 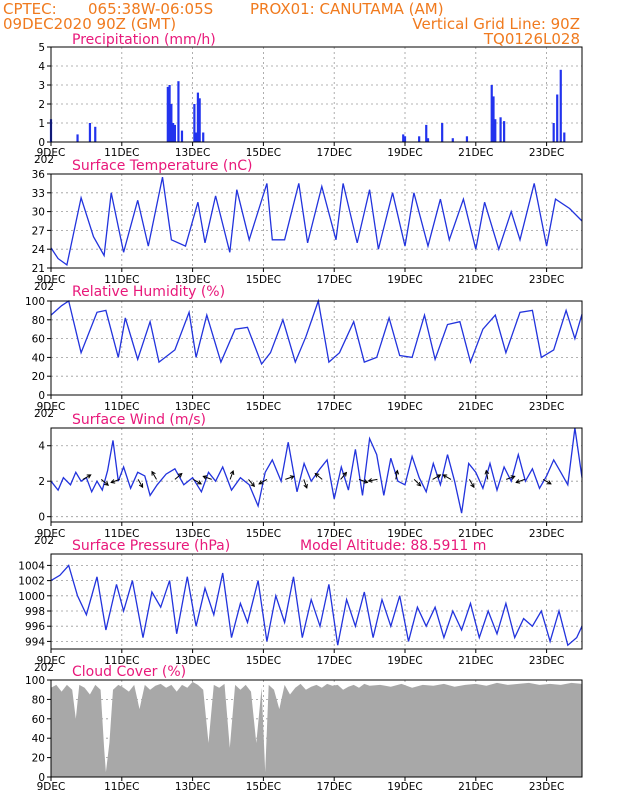 What do you see at coordinates (51, 153) in the screenshot?
I see `precip-xtick-label: 9DEC` at bounding box center [51, 153].